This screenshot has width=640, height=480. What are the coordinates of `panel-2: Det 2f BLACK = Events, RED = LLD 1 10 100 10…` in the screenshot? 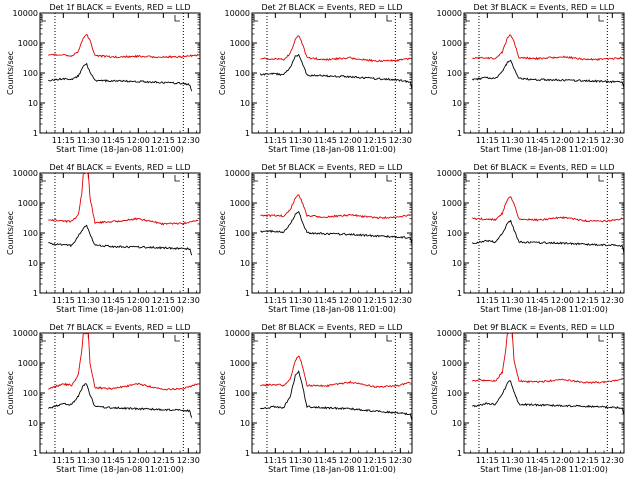 It's located at (315, 78).